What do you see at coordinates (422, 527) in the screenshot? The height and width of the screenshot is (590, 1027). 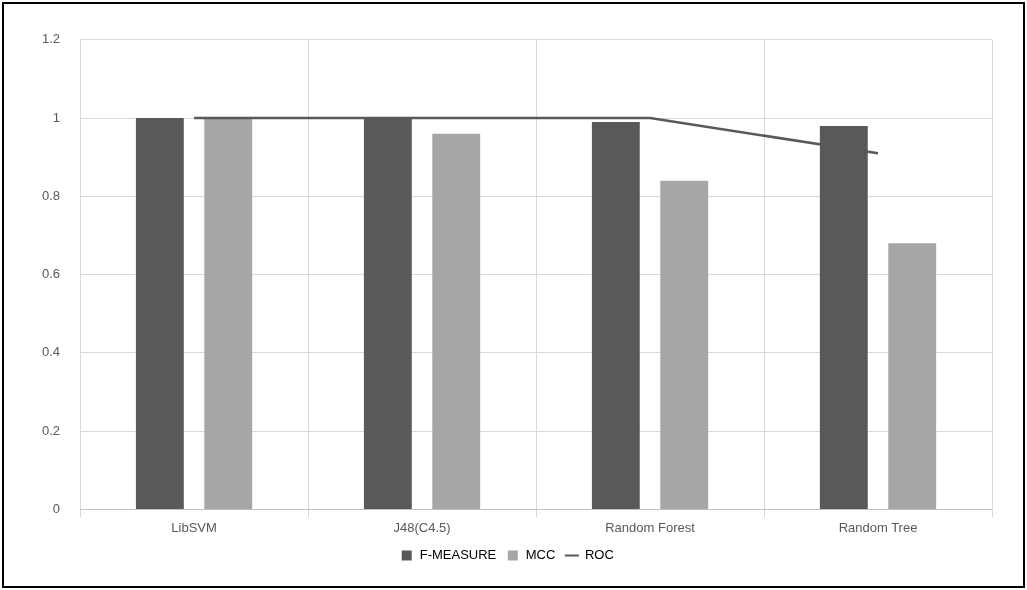 I see `x-tick-label: J48(C4.5)` at bounding box center [422, 527].